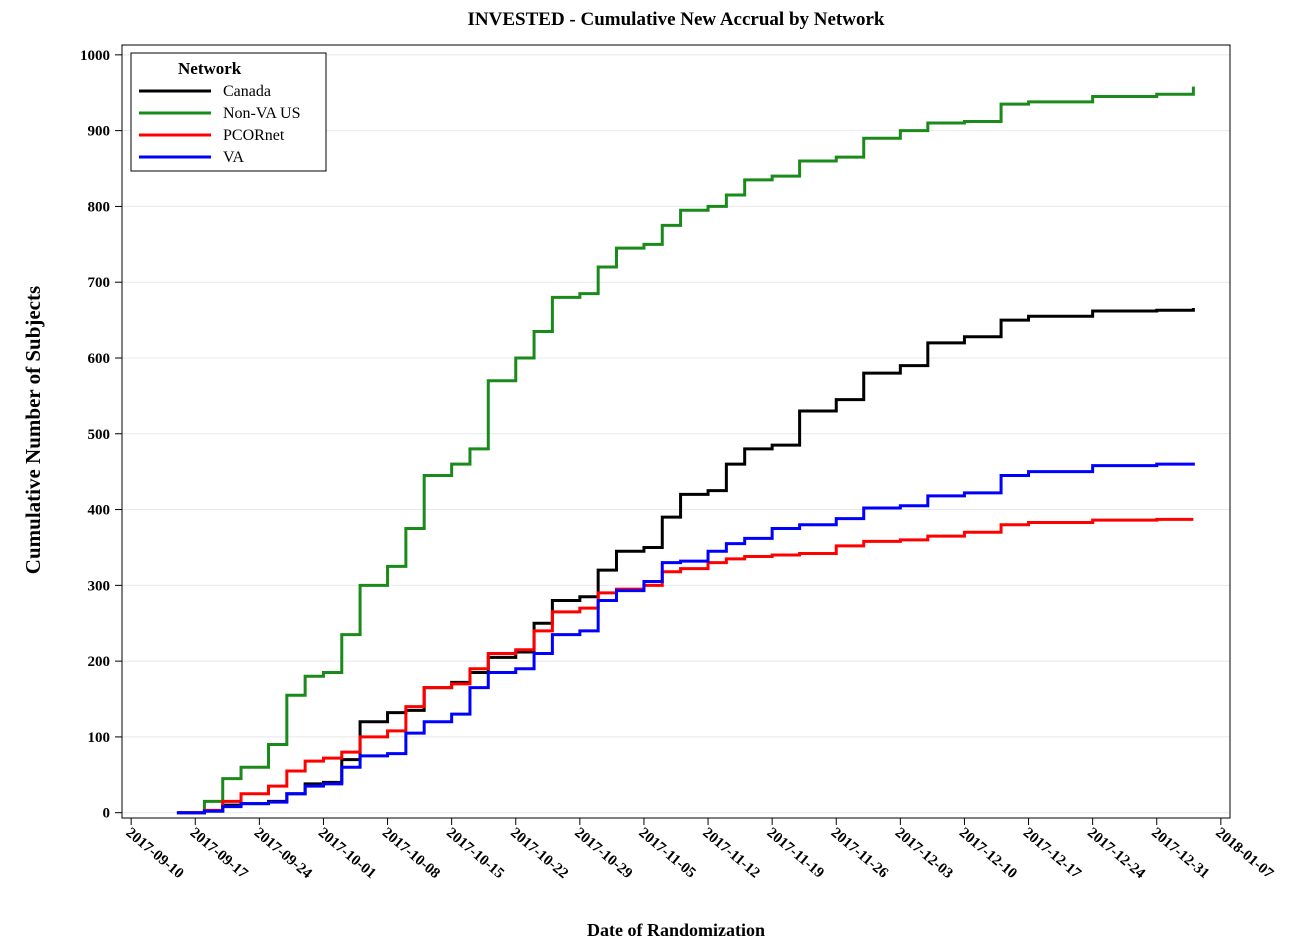 This screenshot has height=944, width=1304. Describe the element at coordinates (99, 283) in the screenshot. I see `y-tick-label: 700` at that location.